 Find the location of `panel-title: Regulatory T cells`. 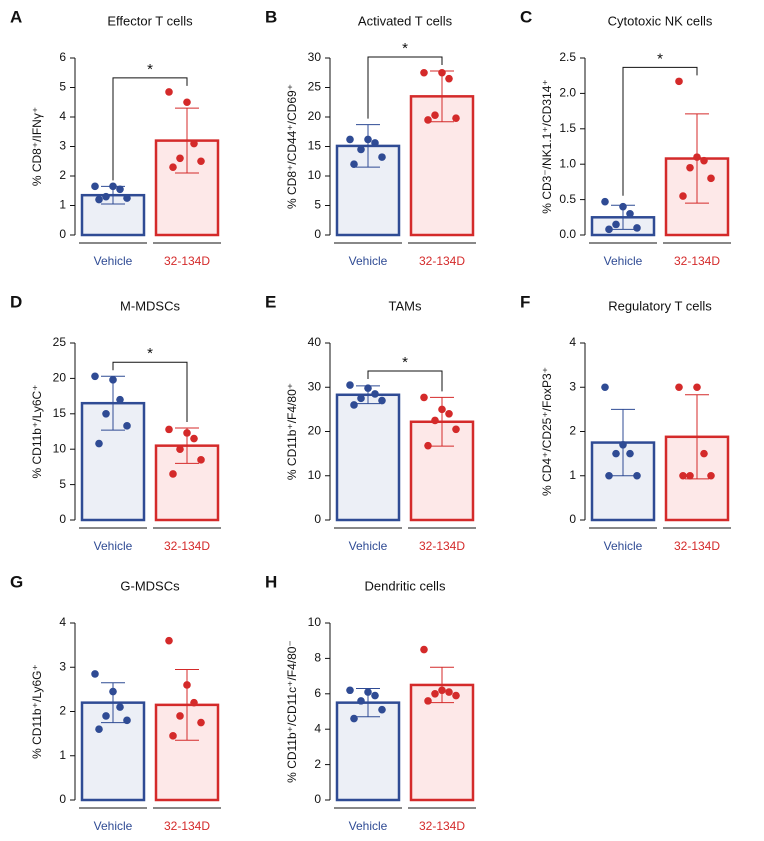

panel-title: Regulatory T cells is located at coordinates (660, 305).